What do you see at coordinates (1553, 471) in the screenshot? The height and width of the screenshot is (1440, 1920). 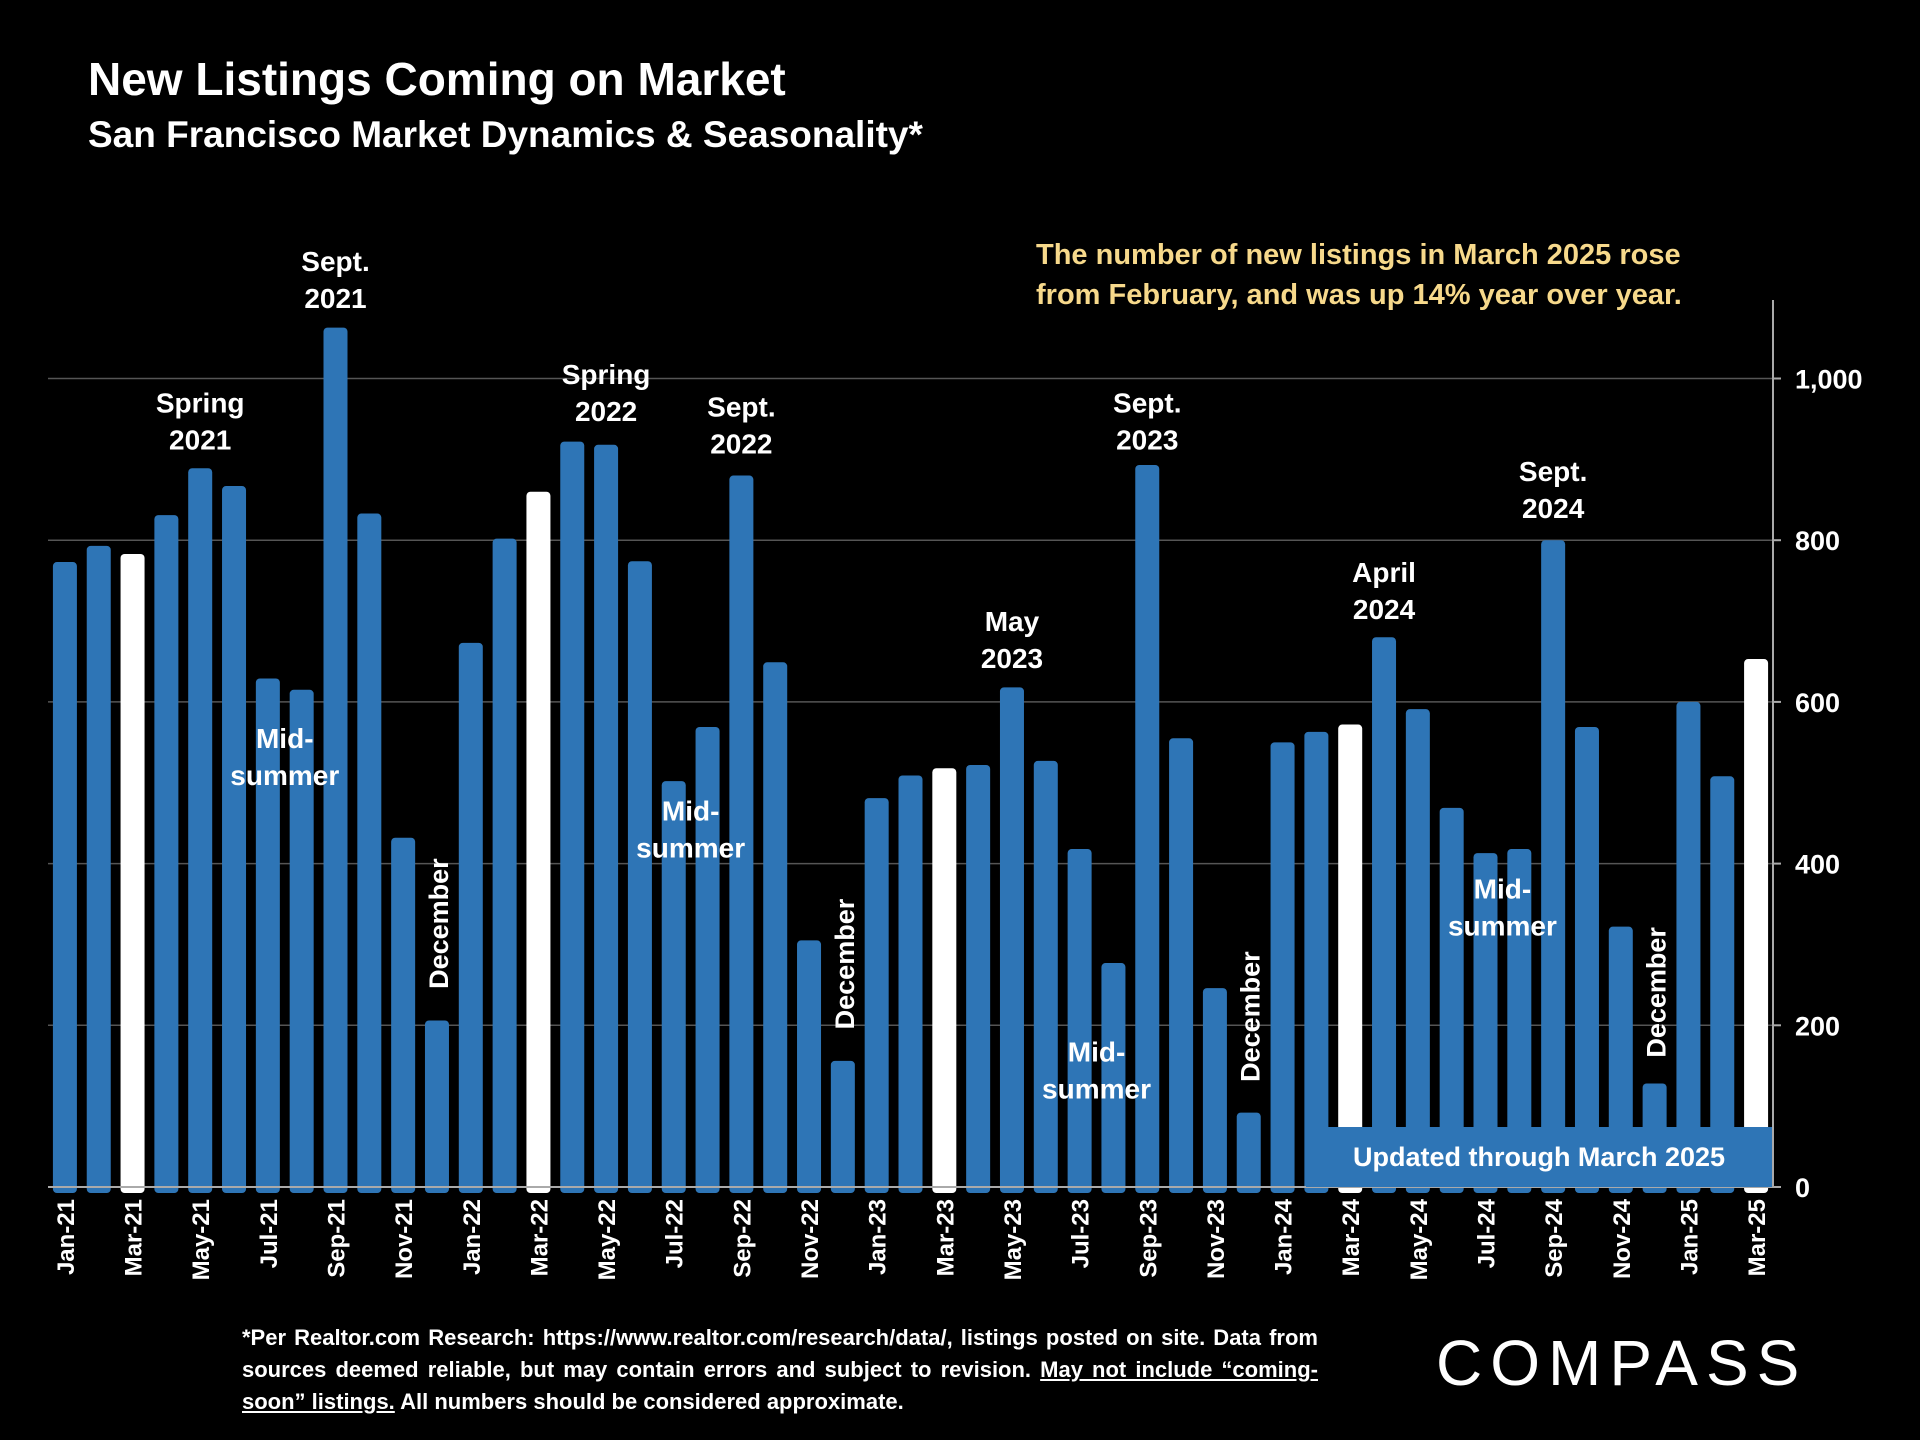 I see `annotation-label: Sept.` at bounding box center [1553, 471].